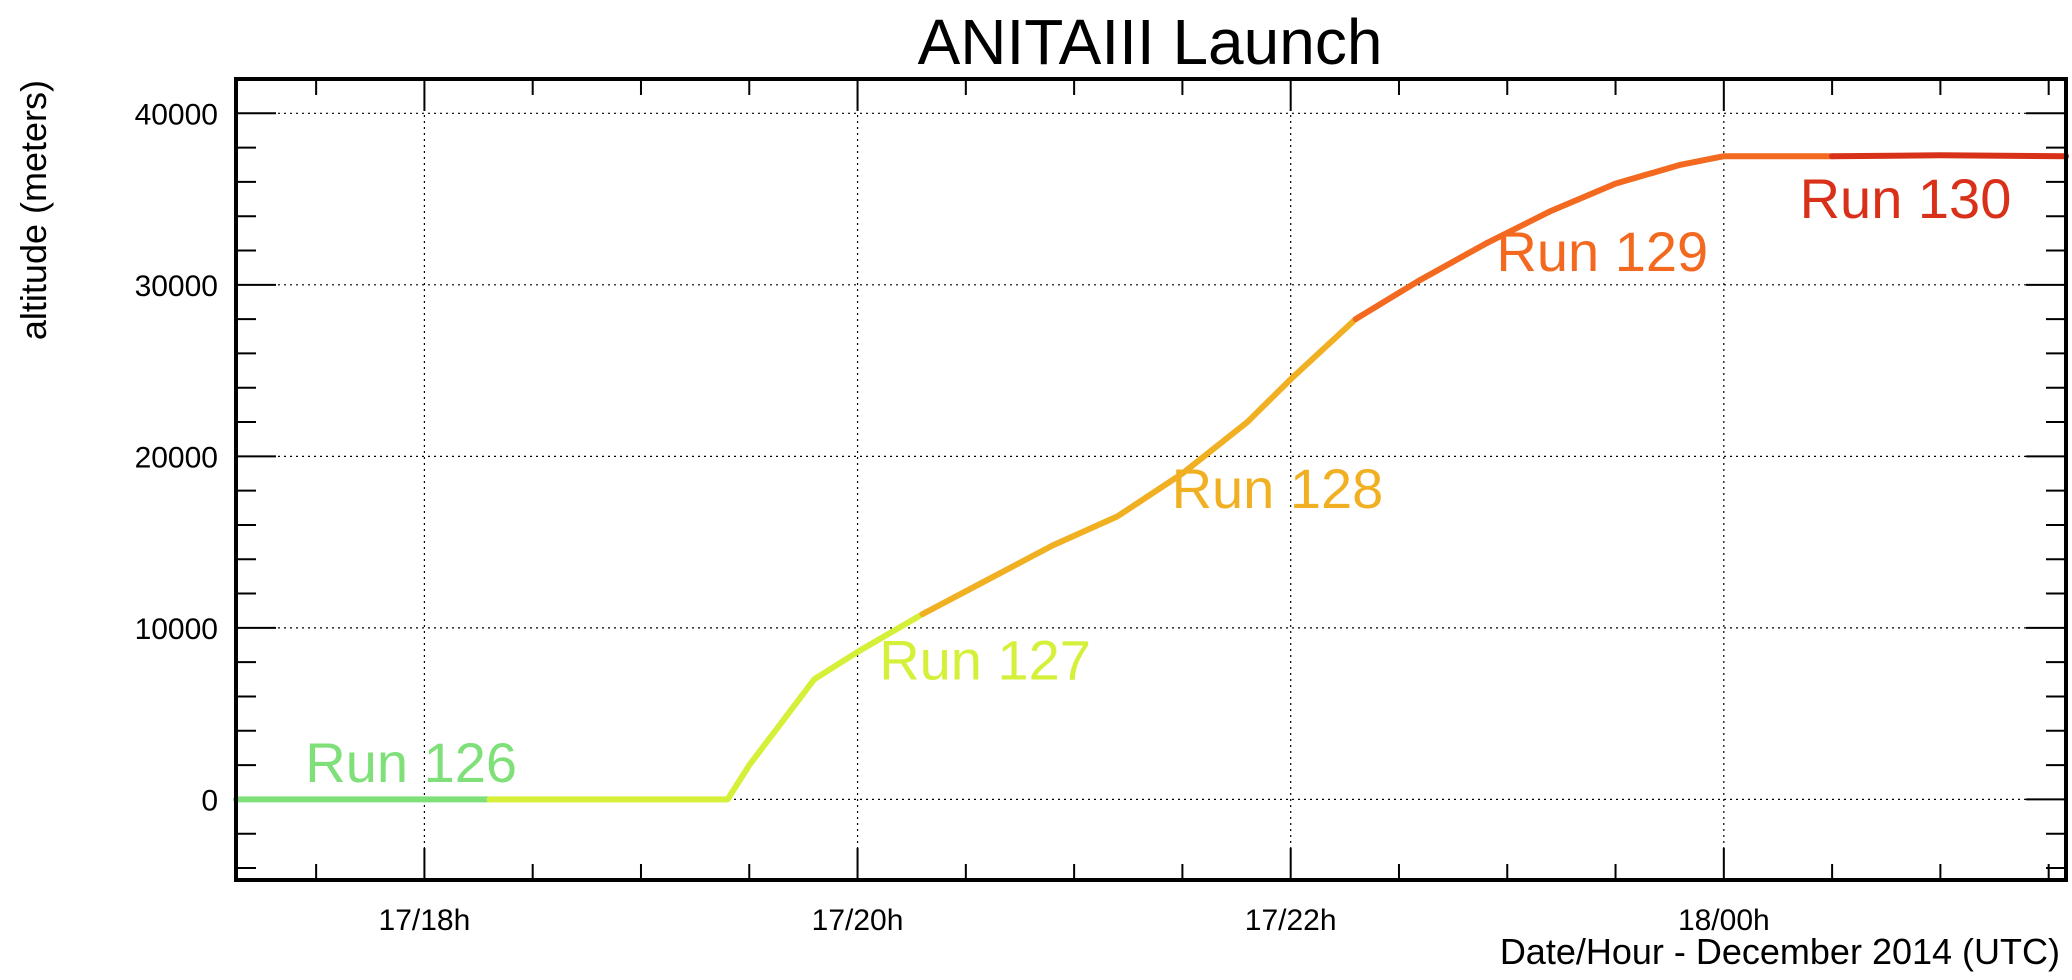 Image resolution: width=2072 pixels, height=980 pixels. I want to click on chart-title: ANITAIII Launch, so click(1150, 42).